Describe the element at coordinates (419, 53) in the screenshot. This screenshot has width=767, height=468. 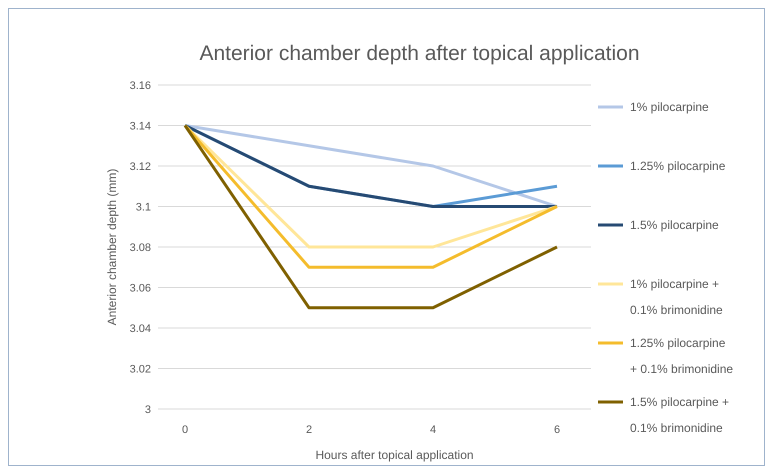
I see `chart-title: Anterior chamber depth after topical application` at that location.